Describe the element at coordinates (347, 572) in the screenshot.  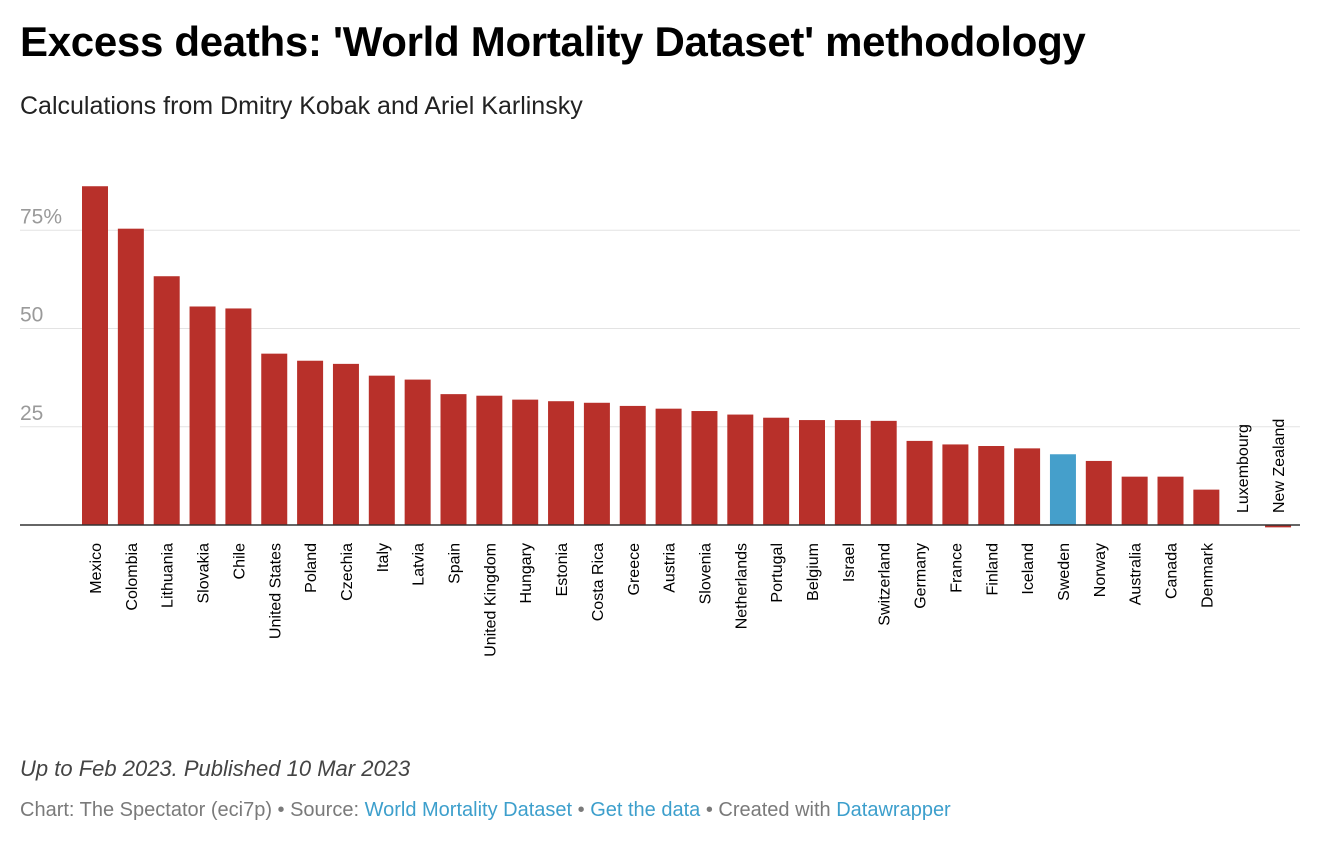
I see `x-label-czechia: Czechia` at that location.